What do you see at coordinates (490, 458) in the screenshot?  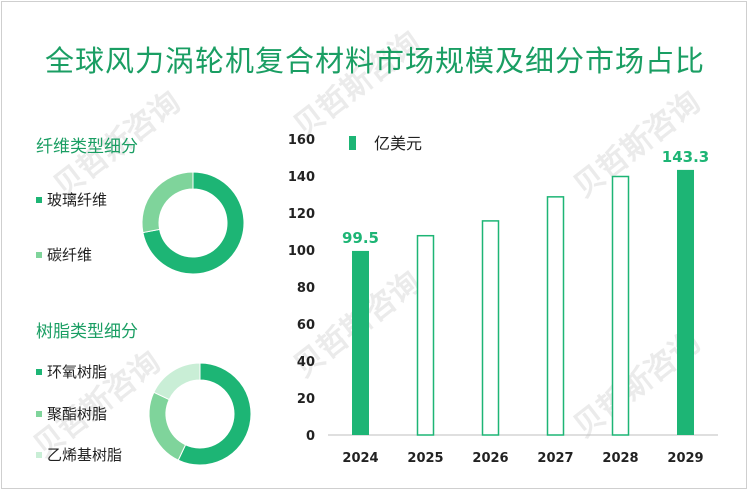 I see `x-tick-label: 2026` at bounding box center [490, 458].